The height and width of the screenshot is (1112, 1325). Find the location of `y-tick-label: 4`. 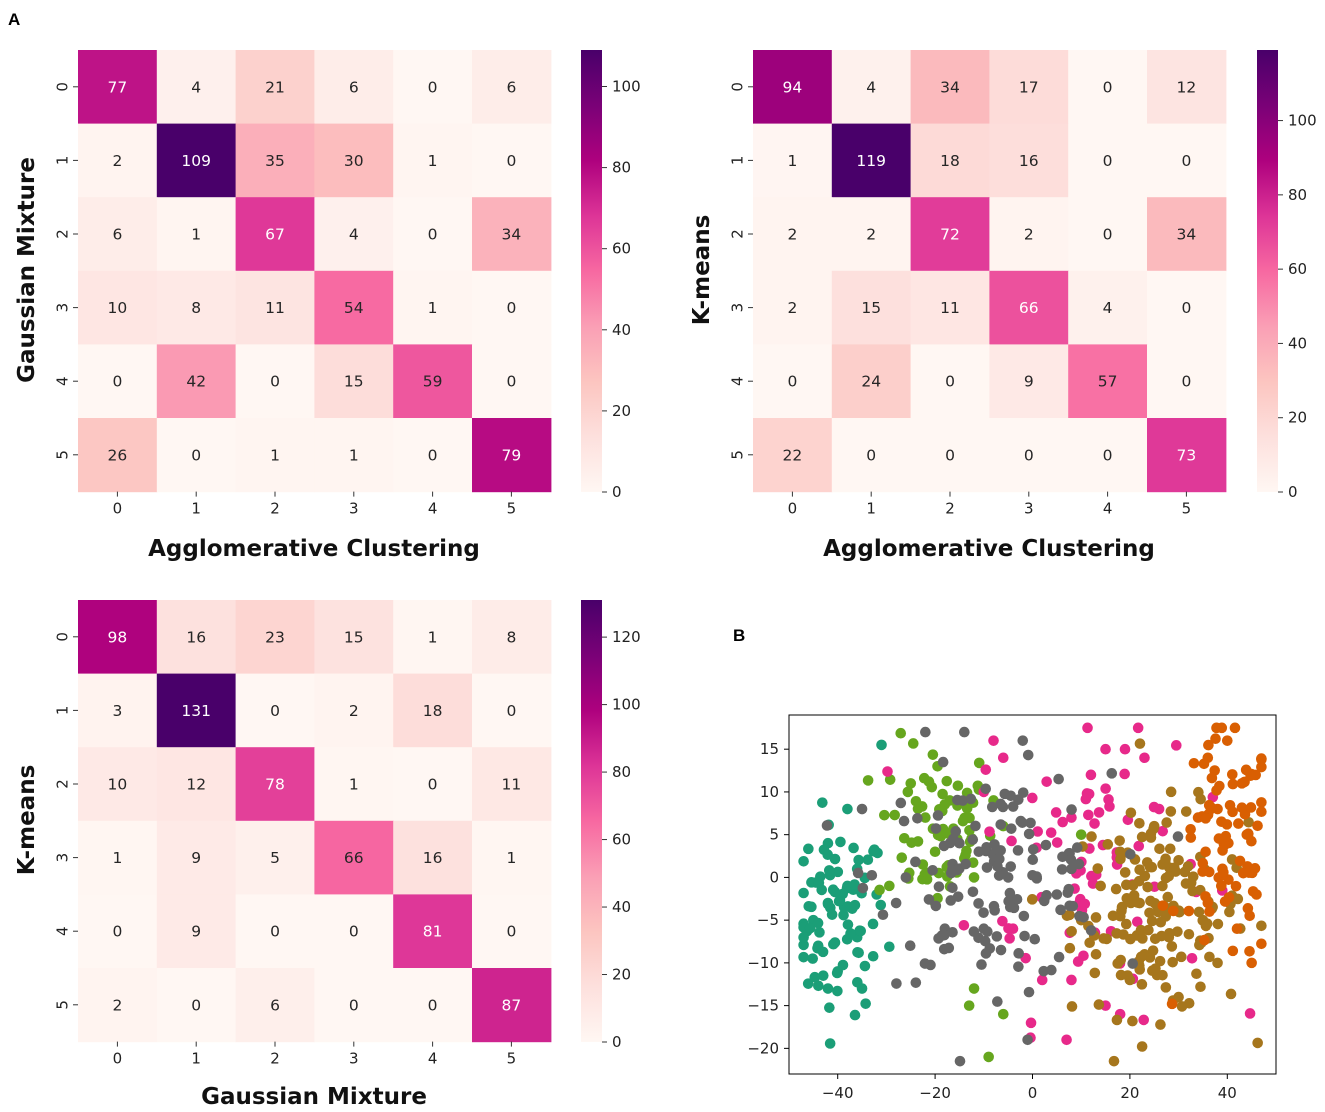

y-tick-label: 4 is located at coordinates (63, 381).